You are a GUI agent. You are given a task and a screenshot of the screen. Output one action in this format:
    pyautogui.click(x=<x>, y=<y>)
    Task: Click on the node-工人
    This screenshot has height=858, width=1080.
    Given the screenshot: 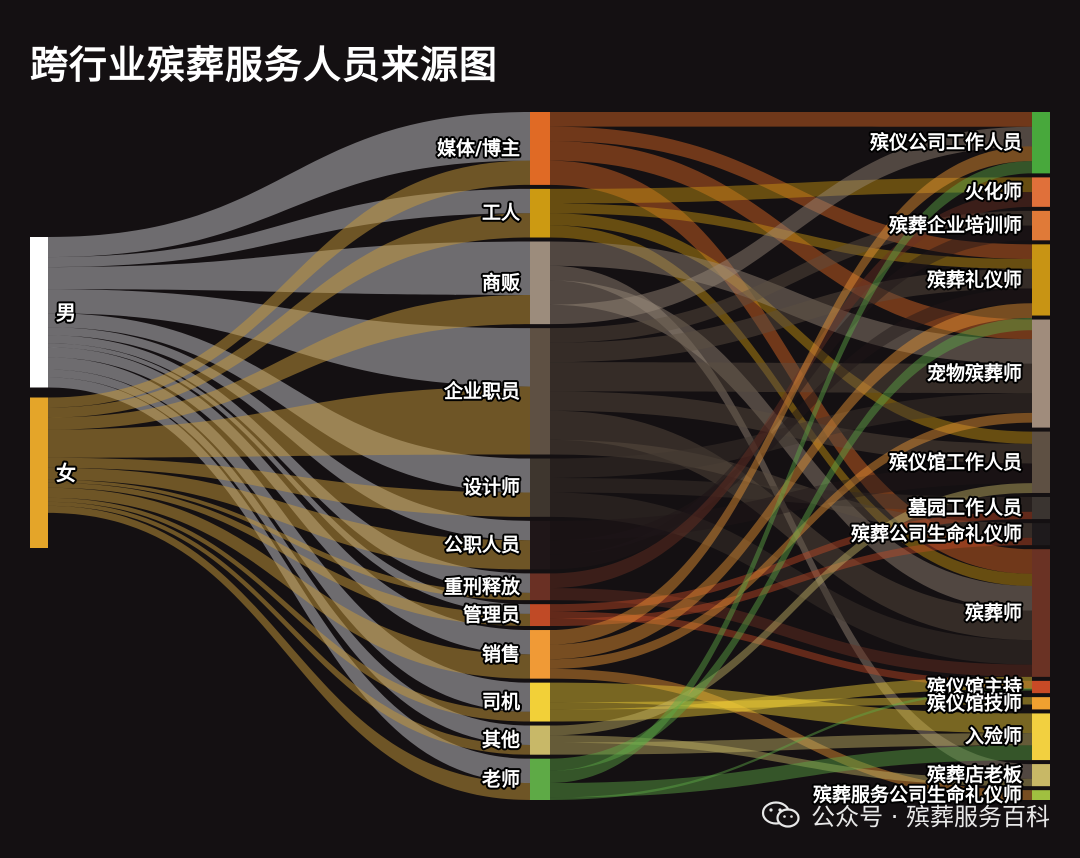 What is the action you would take?
    pyautogui.click(x=540, y=213)
    